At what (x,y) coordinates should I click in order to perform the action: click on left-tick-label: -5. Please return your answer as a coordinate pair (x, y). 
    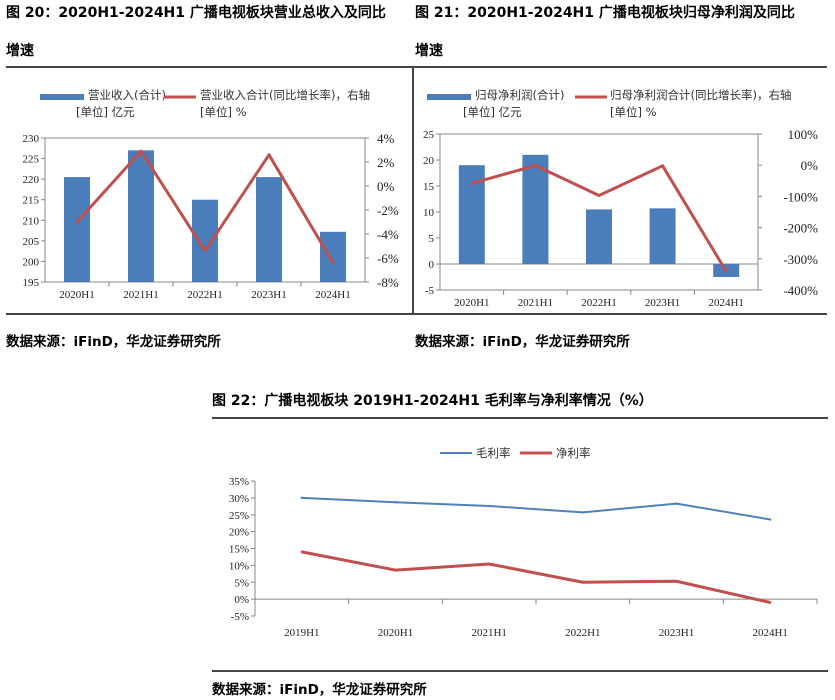
    Looking at the image, I should click on (430, 291).